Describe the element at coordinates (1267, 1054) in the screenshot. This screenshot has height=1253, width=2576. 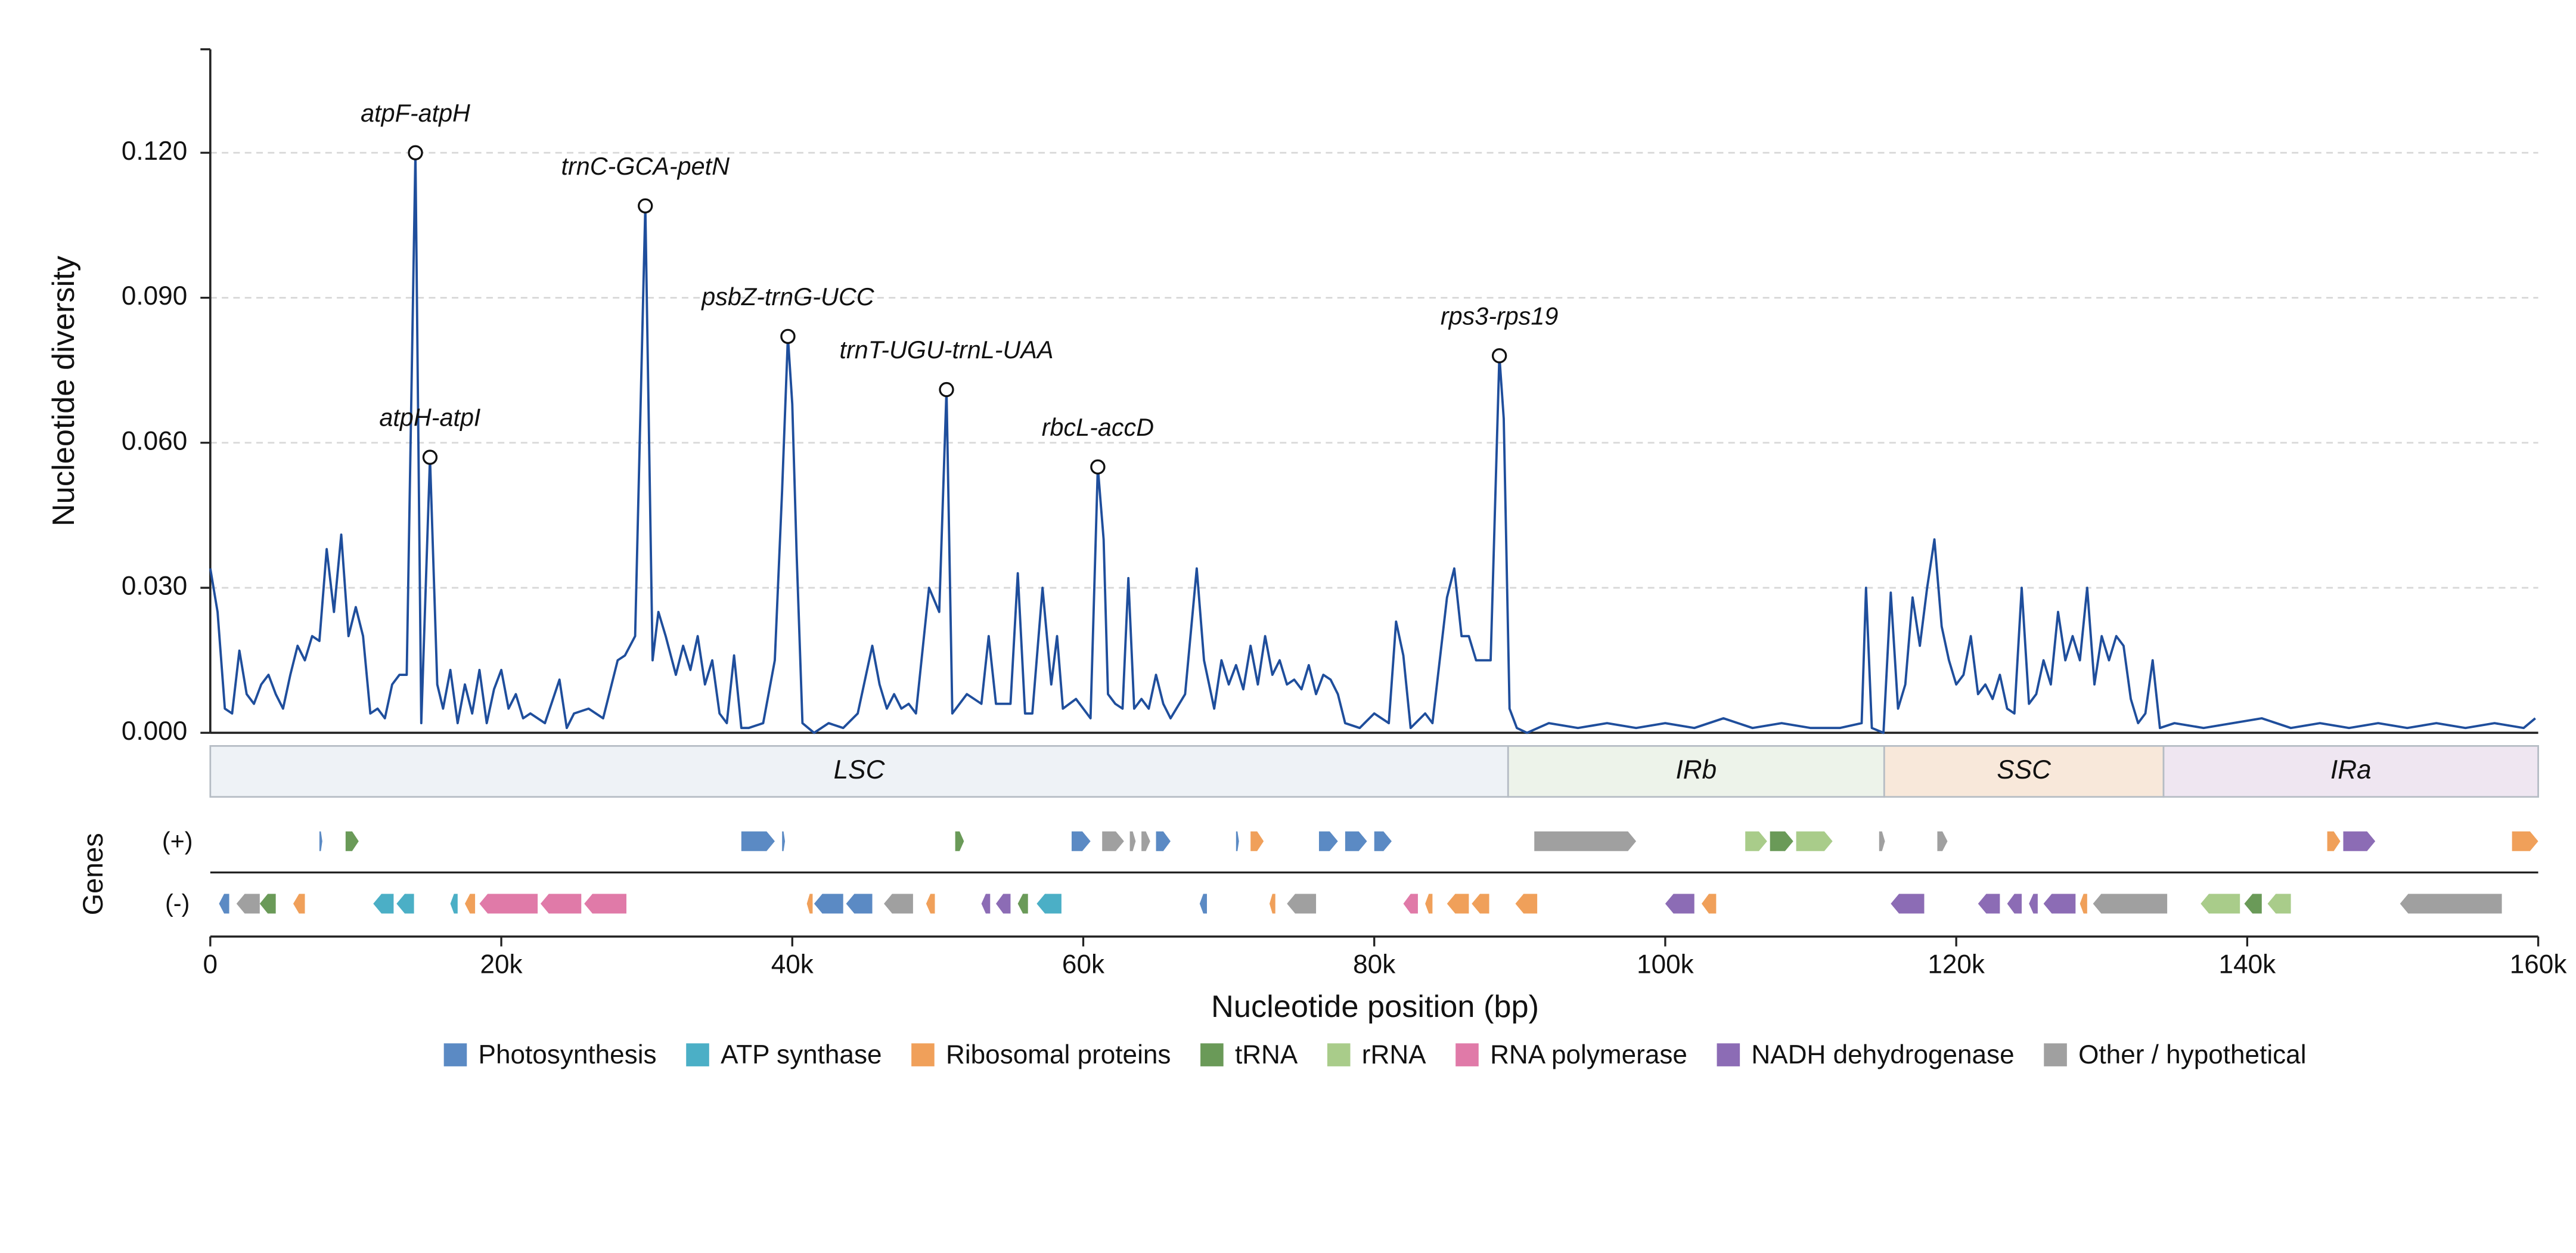
I see `legend-label: tRNA` at that location.